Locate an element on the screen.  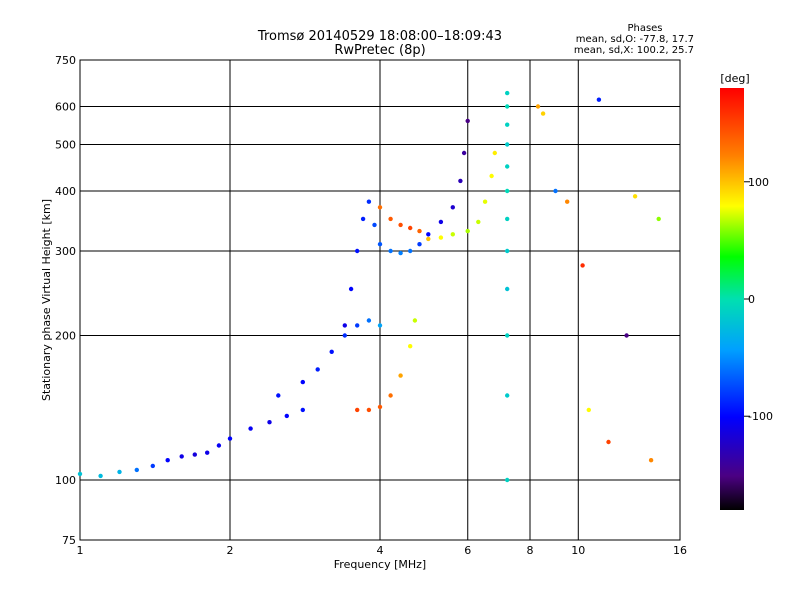
y-tick-label: 100 is located at coordinates (65, 480).